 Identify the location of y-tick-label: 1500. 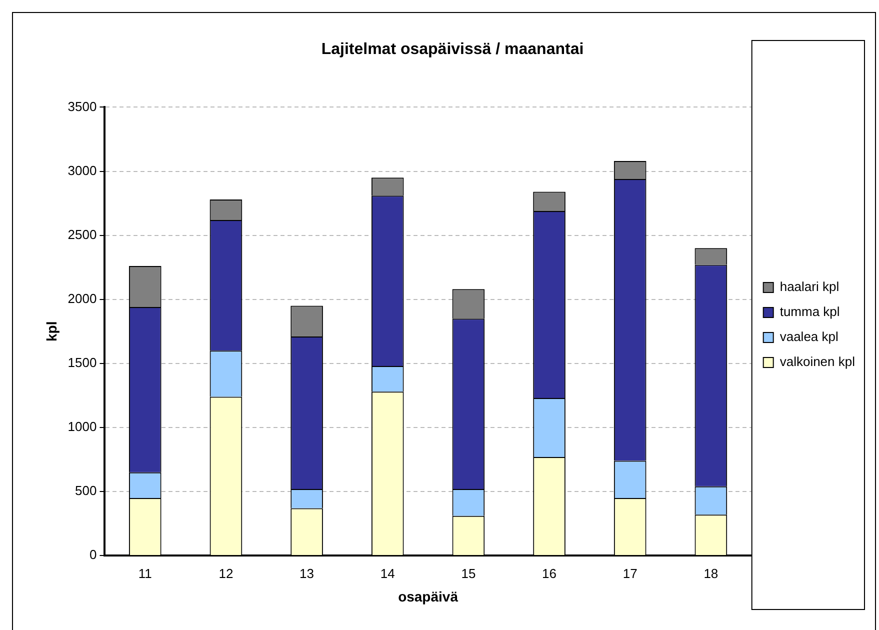
(82, 362).